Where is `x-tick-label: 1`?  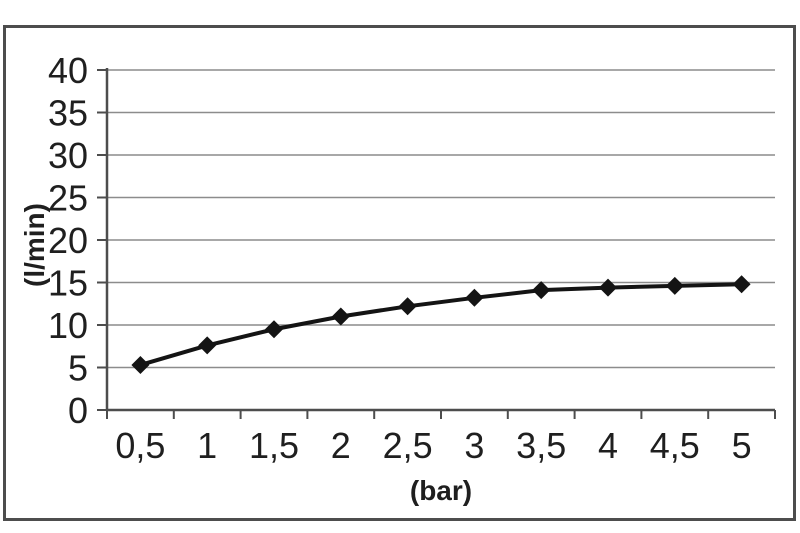 x-tick-label: 1 is located at coordinates (207, 445).